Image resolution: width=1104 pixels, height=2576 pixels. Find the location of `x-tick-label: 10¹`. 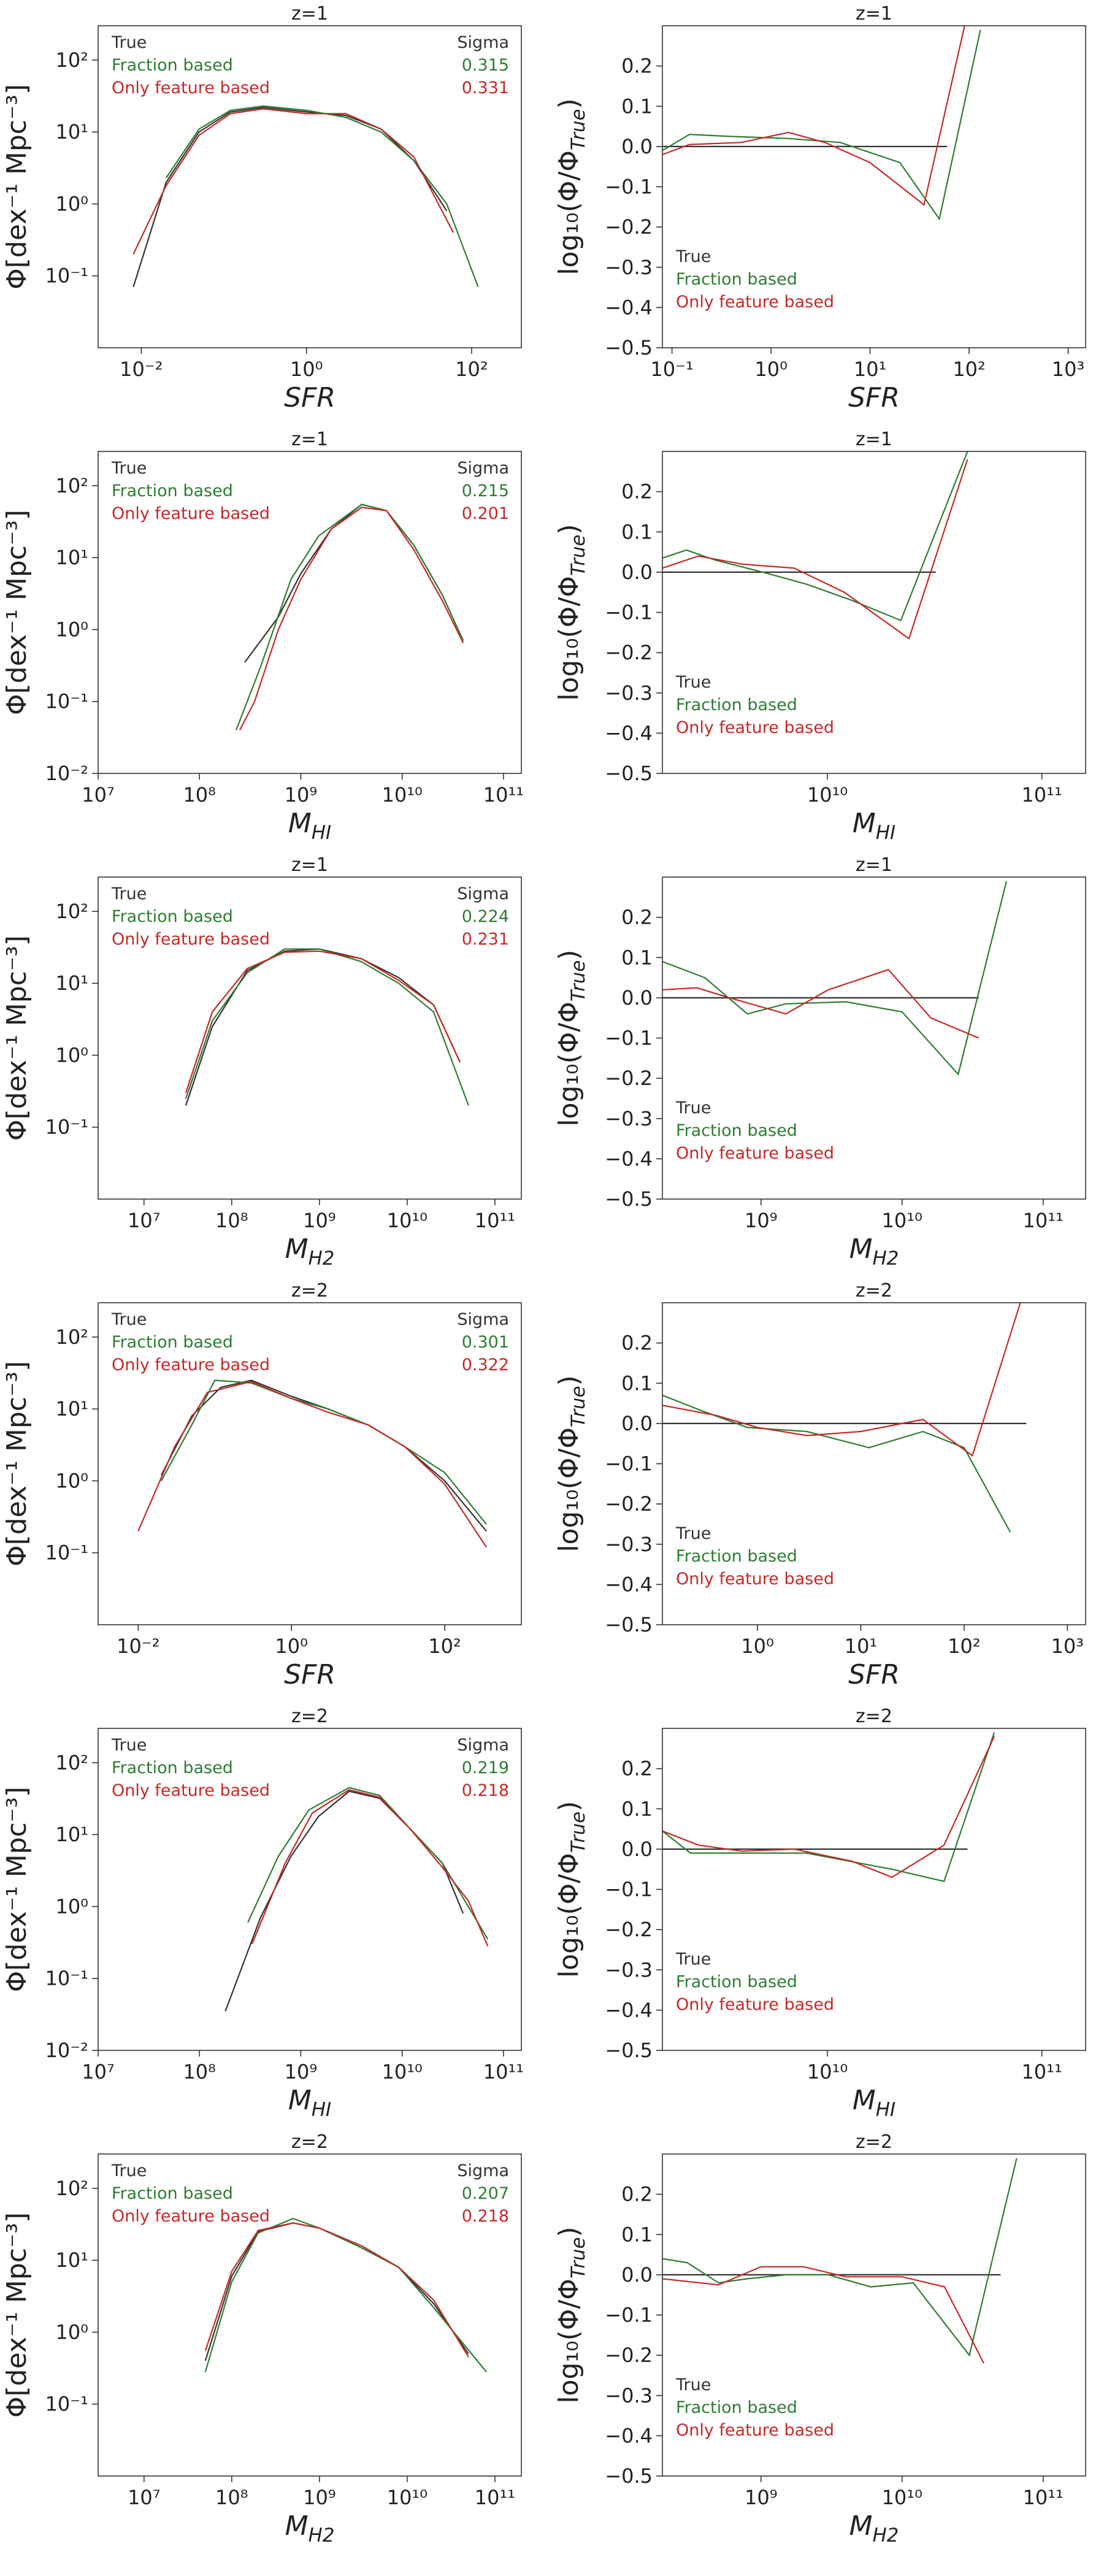

x-tick-label: 10¹ is located at coordinates (861, 1646).